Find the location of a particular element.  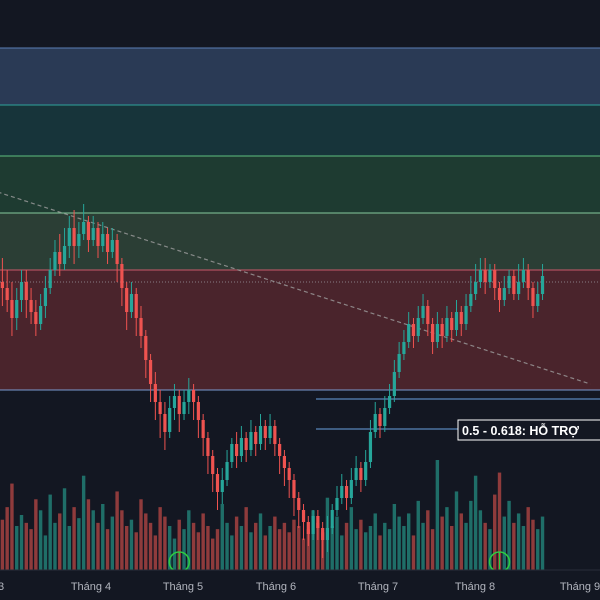

support-annotation: 0.5 - 0.618: HỖ TRỢ is located at coordinates (528, 430).